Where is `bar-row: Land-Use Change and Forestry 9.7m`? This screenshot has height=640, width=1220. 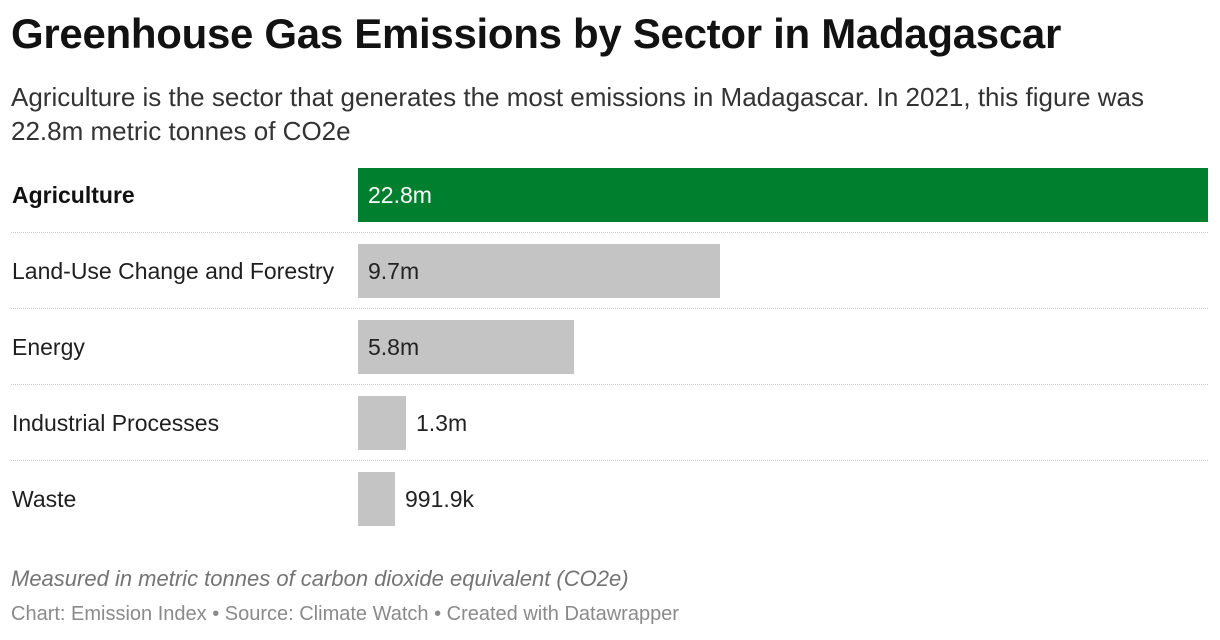
bar-row: Land-Use Change and Forestry 9.7m is located at coordinates (610, 282).